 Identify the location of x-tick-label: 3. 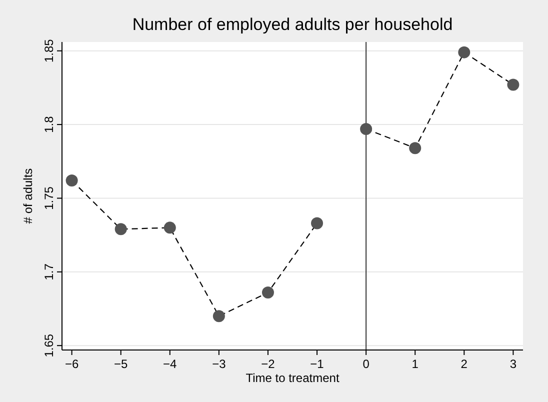
(513, 364).